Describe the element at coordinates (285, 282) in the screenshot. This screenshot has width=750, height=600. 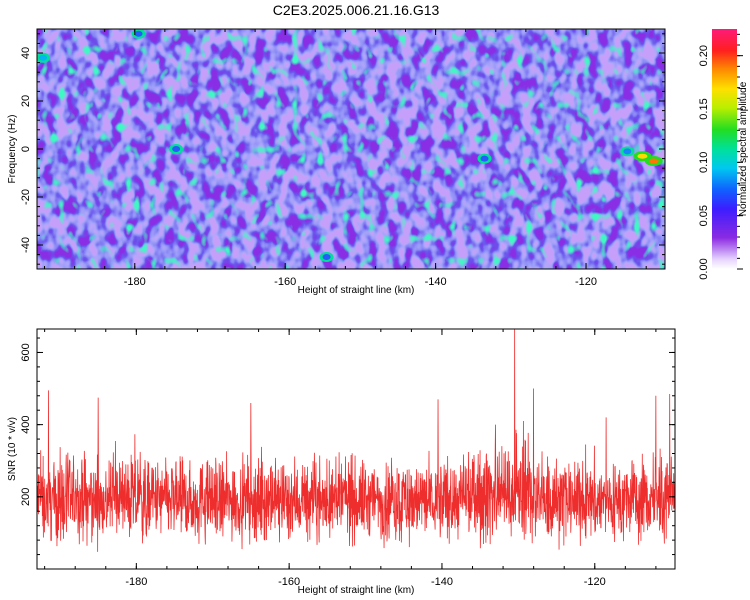
I see `spectrogram-x-tick-label: -160` at that location.